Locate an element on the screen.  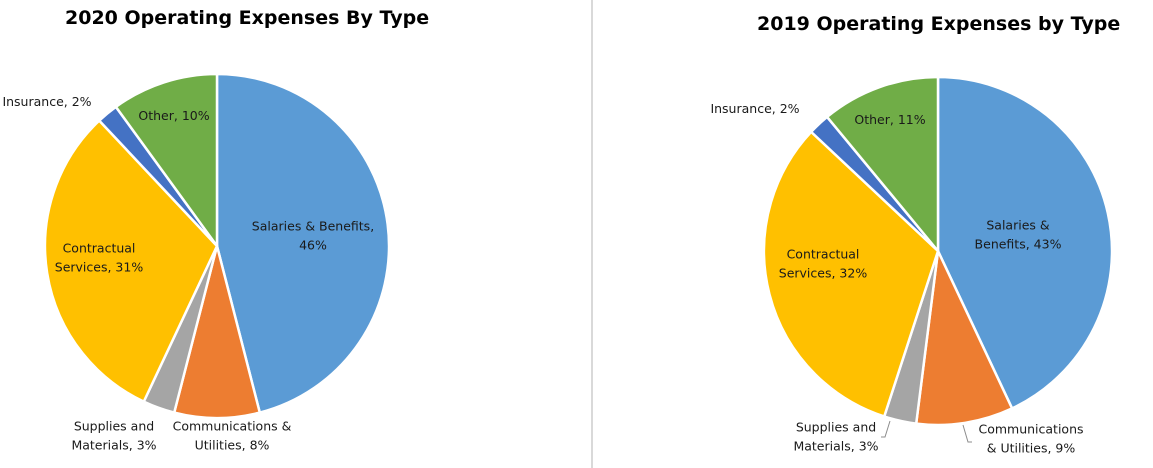
data-label-line: Communications & is located at coordinates (232, 426).